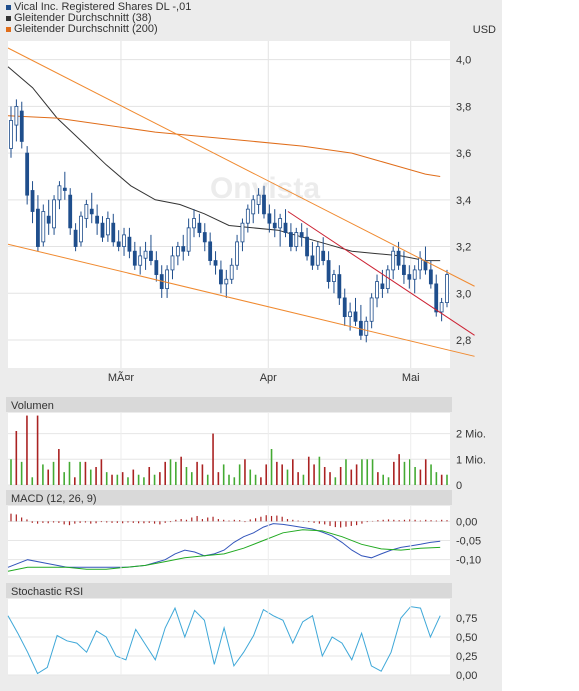 This screenshot has height=691, width=579. What do you see at coordinates (463, 248) in the screenshot?
I see `price-y-tick-label: 3,2` at bounding box center [463, 248].